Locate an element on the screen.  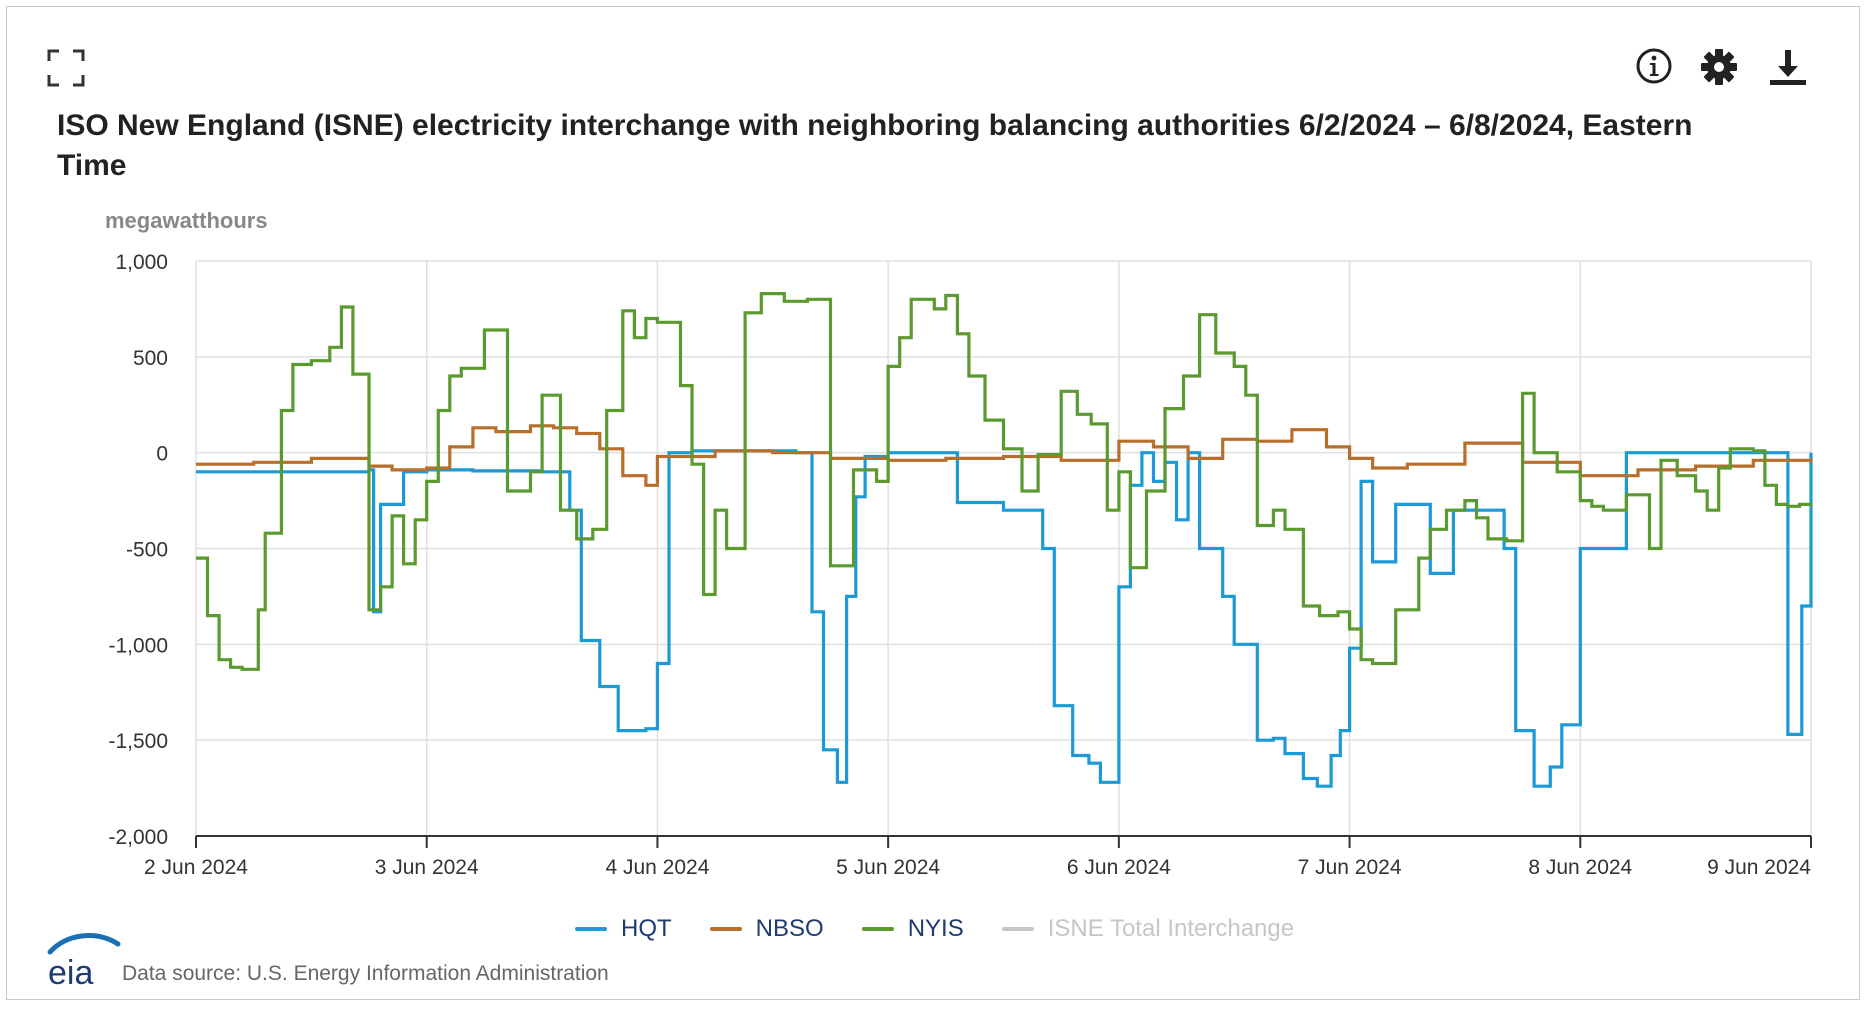
x-tick-label: 9 Jun 2024 is located at coordinates (1759, 867).